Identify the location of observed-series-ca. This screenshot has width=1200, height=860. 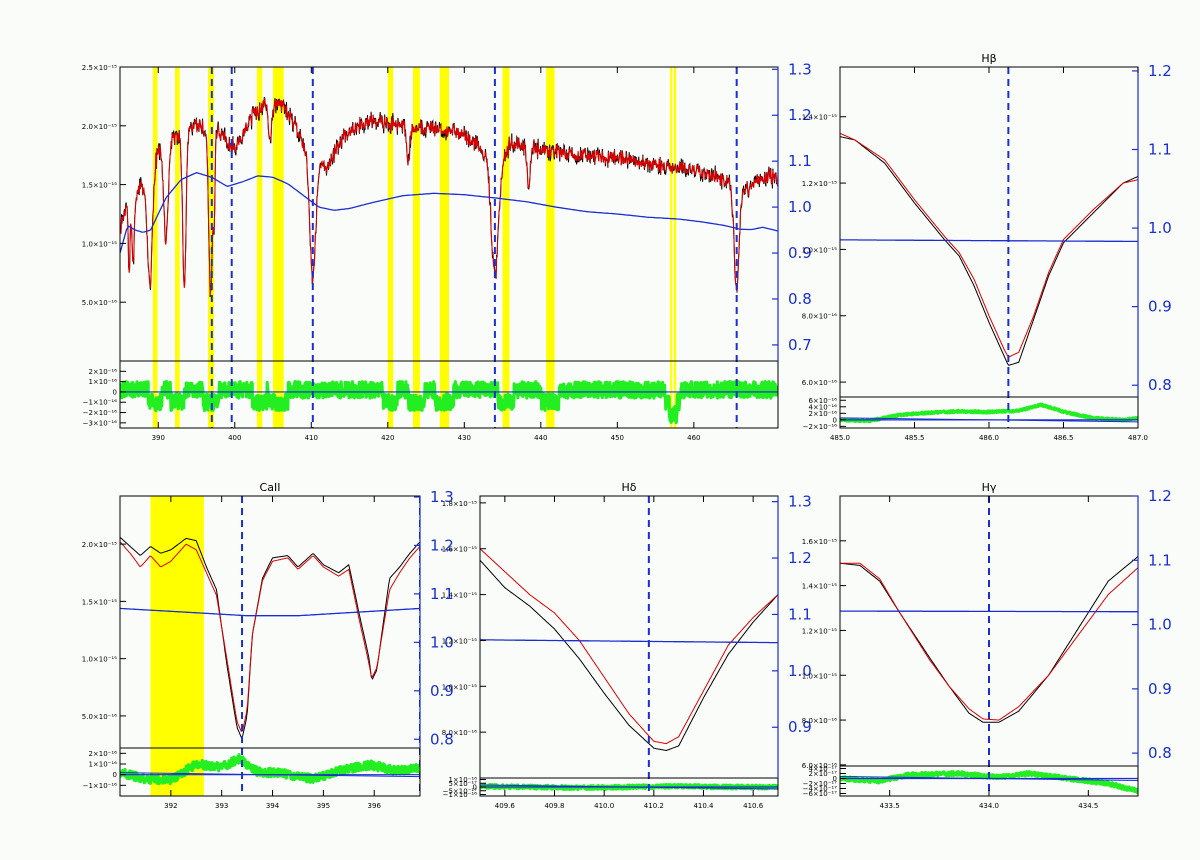
(270, 637).